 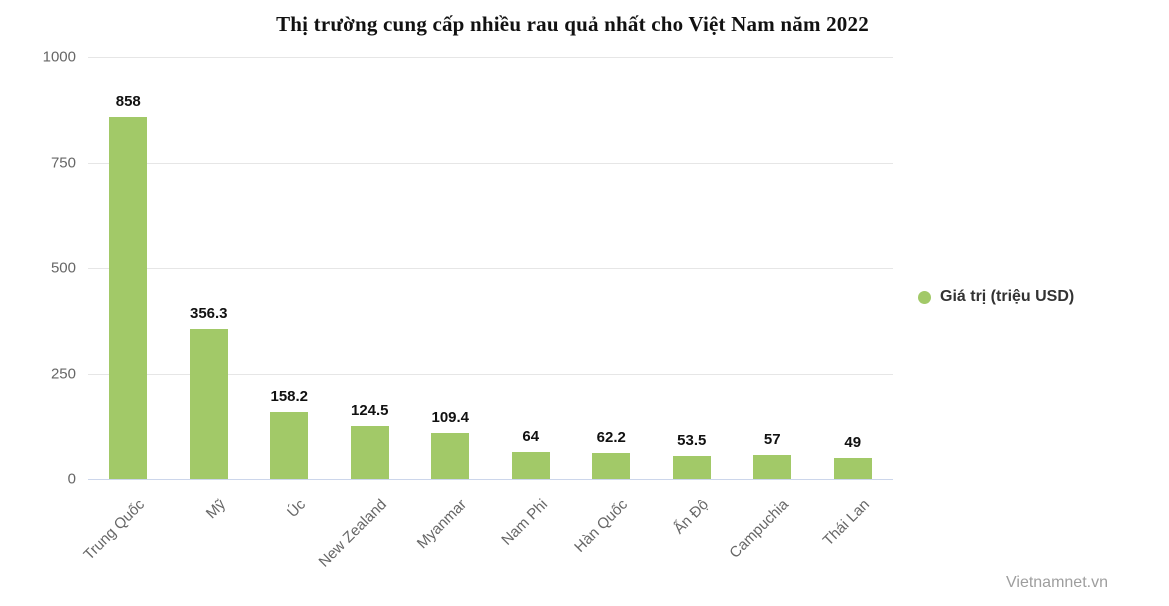 I want to click on bar-value-label: 356.3, so click(x=208, y=313).